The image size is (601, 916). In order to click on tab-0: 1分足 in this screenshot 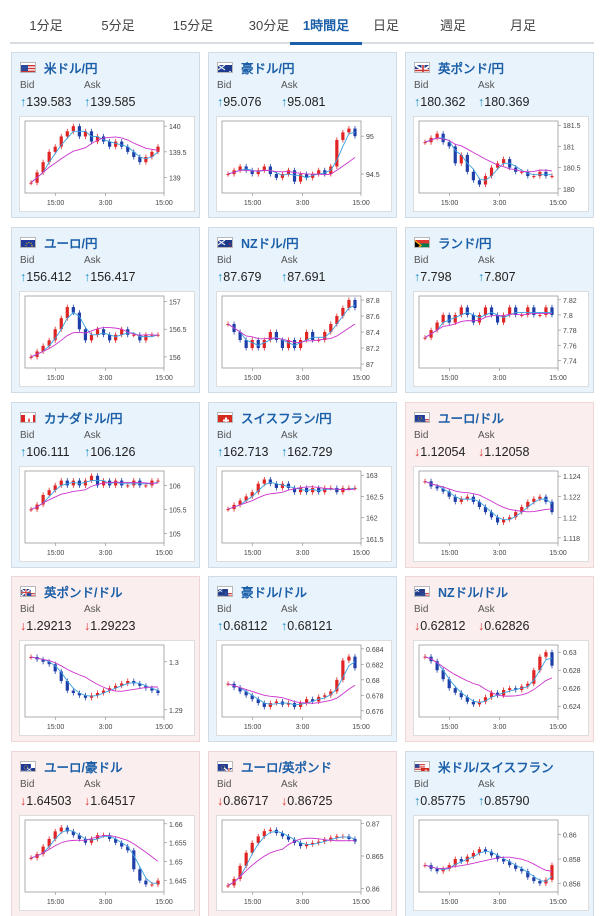, I will do `click(46, 25)`.